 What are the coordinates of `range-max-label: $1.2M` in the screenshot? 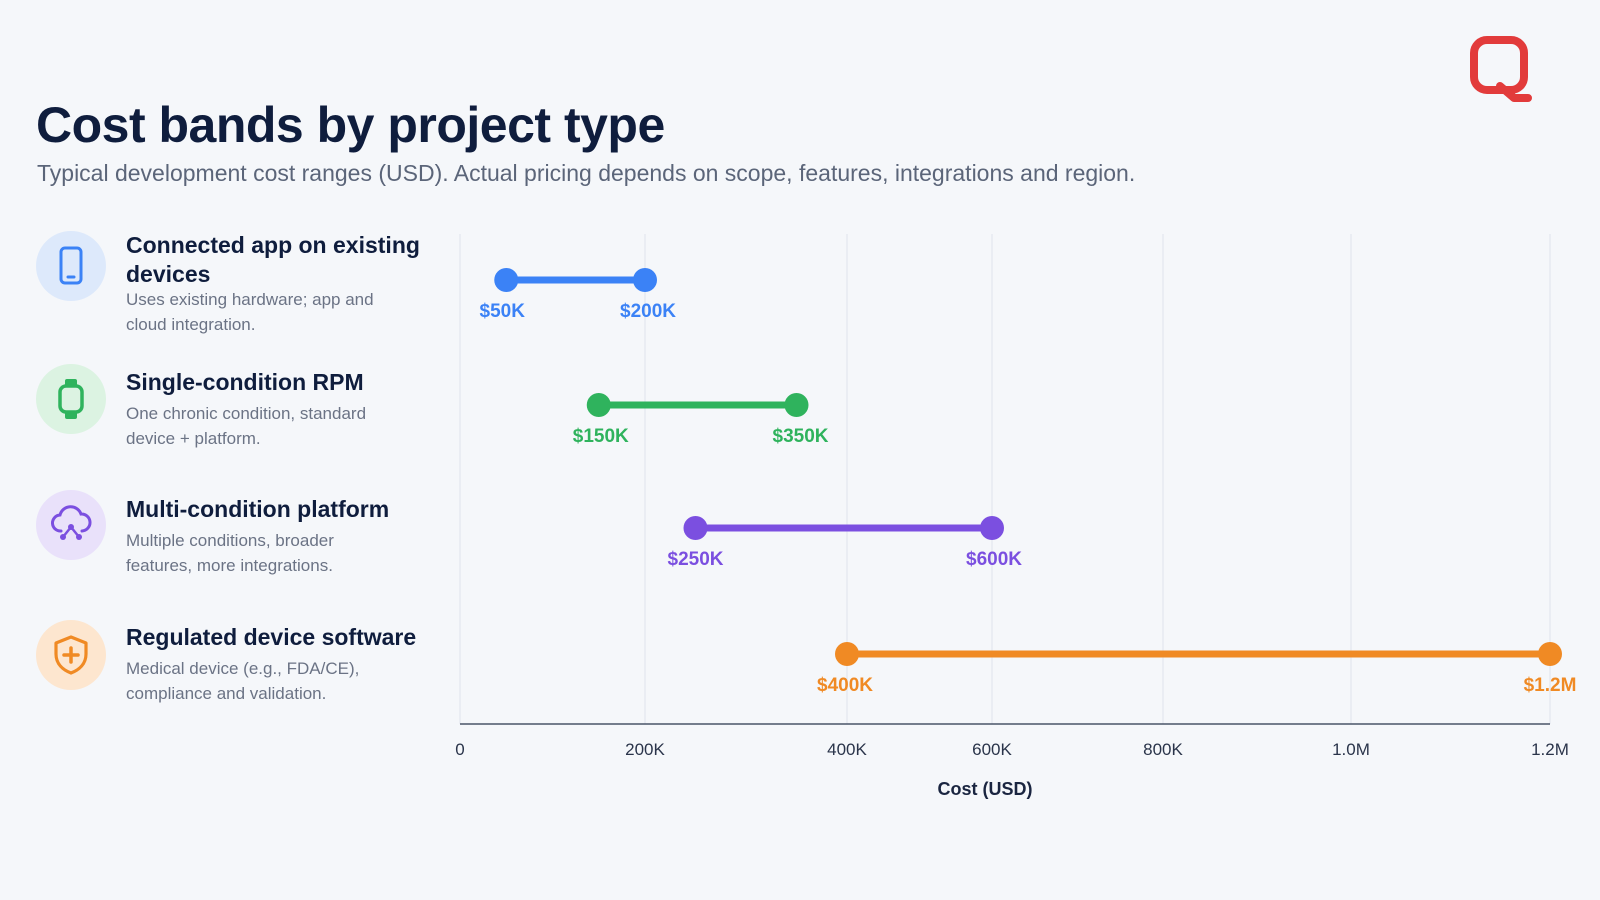 It's located at (1550, 685).